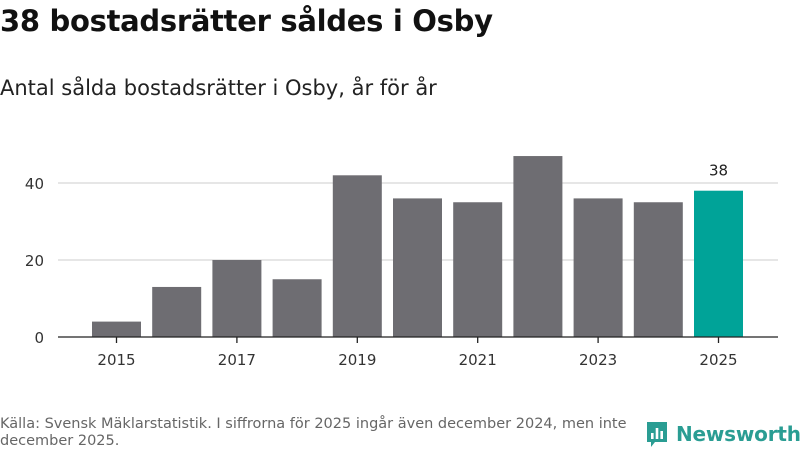 The height and width of the screenshot is (450, 800). Describe the element at coordinates (39, 338) in the screenshot. I see `y-tick-label: 0` at that location.